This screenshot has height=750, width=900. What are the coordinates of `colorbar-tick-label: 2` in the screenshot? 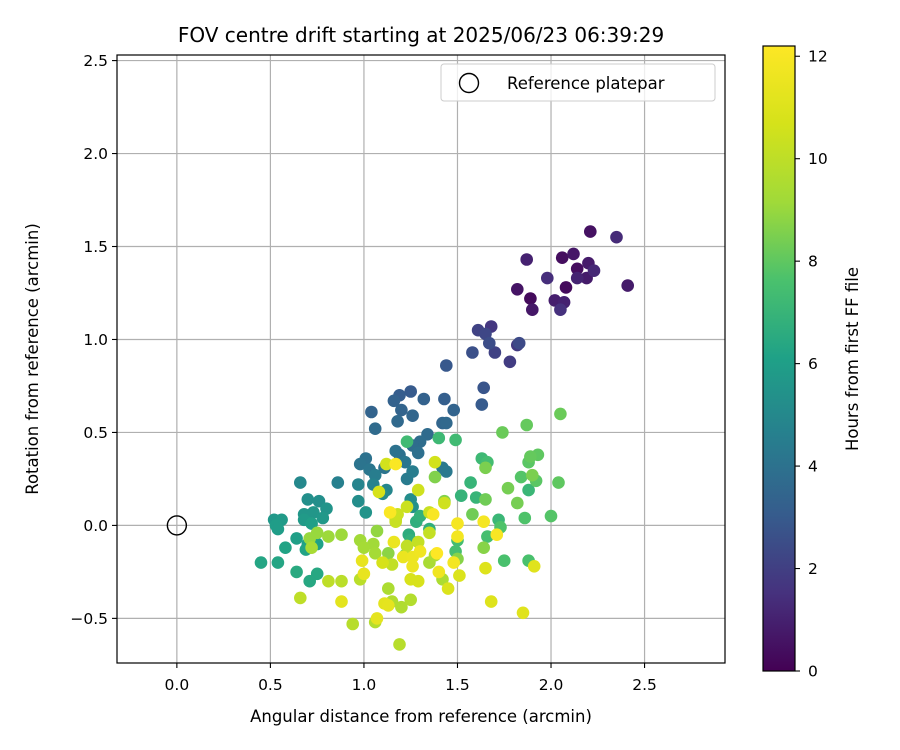 It's located at (813, 569).